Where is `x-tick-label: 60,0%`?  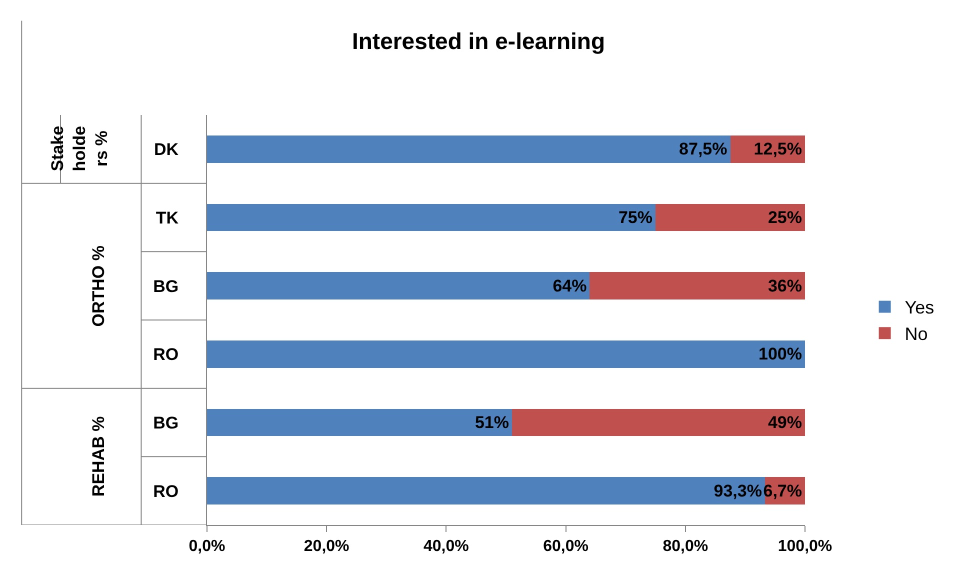
x-tick-label: 60,0% is located at coordinates (565, 547).